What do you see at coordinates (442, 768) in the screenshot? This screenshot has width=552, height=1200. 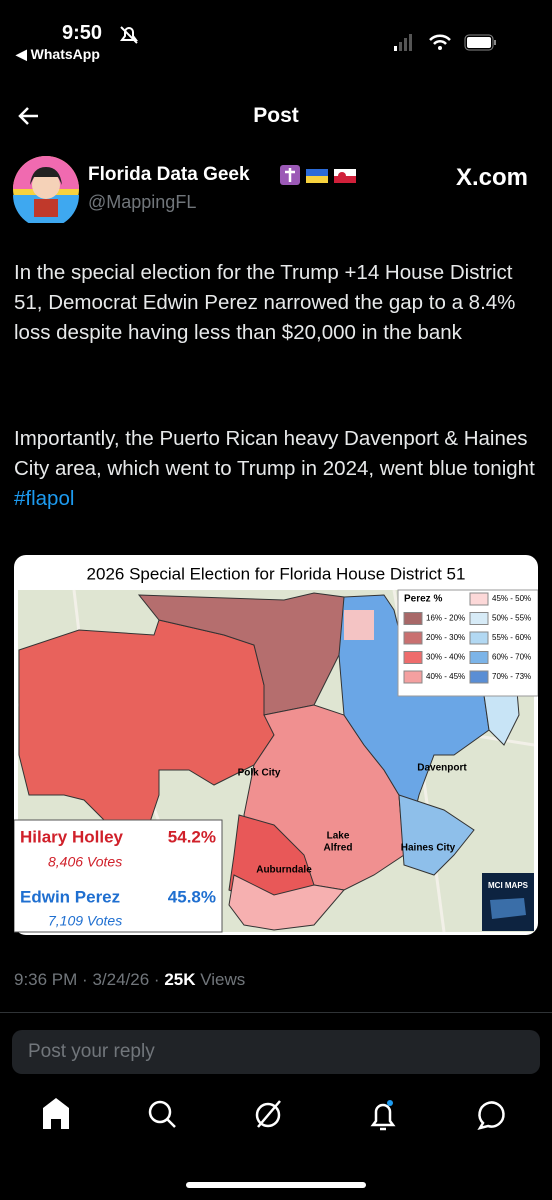 I see `place-label: Davenport` at bounding box center [442, 768].